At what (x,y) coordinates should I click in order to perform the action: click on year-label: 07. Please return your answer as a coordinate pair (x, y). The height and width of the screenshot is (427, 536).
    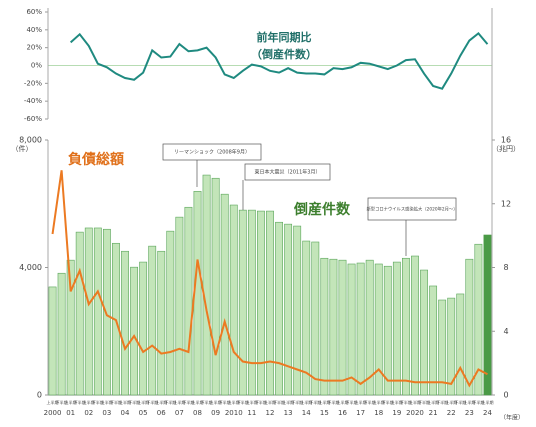
    Looking at the image, I should click on (179, 413).